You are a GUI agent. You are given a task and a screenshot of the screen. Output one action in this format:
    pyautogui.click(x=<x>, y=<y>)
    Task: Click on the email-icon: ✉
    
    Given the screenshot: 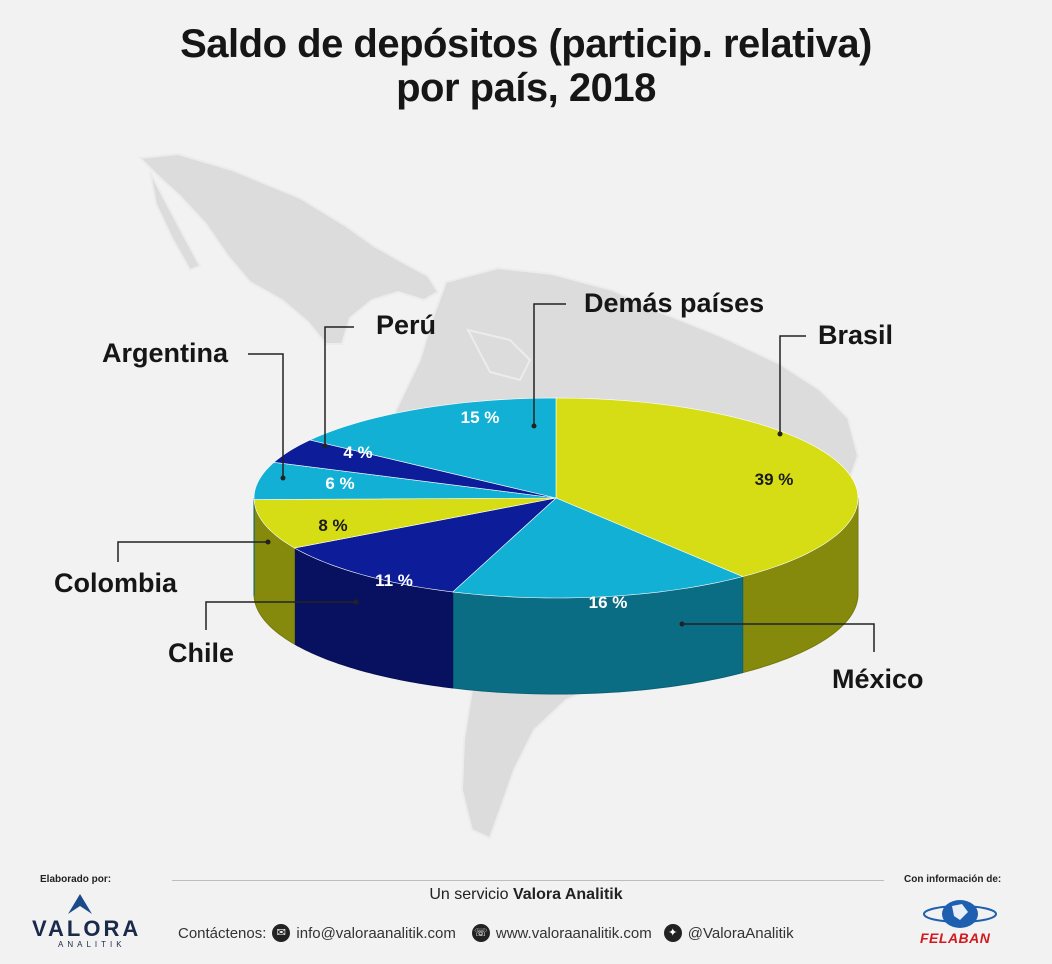 What is the action you would take?
    pyautogui.click(x=281, y=933)
    